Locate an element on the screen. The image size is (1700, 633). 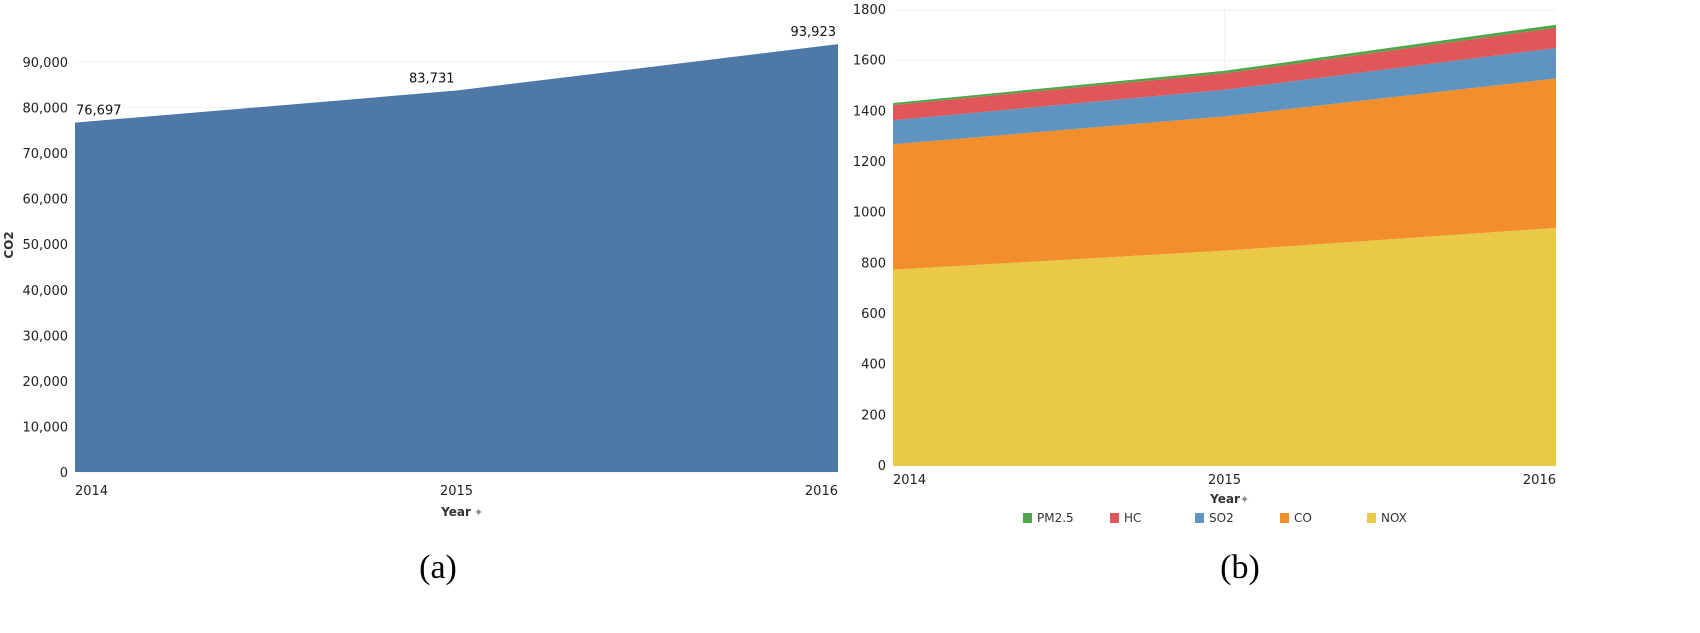
y-tick-label: 50,000 is located at coordinates (46, 245).